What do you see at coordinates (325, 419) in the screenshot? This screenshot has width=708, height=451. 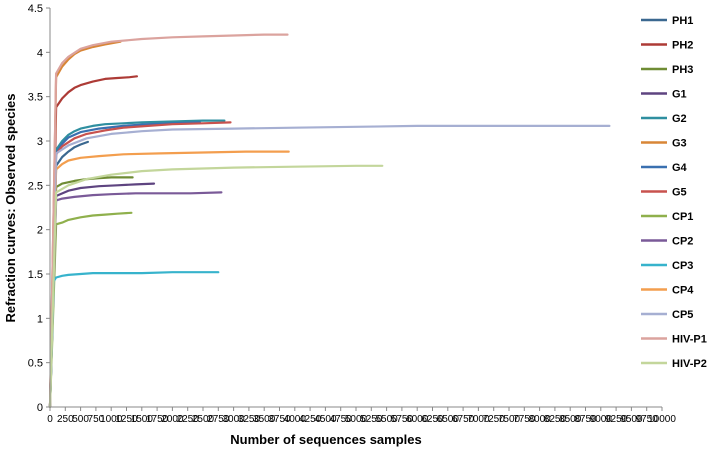 I see `x-tick-label: 4500` at bounding box center [325, 419].